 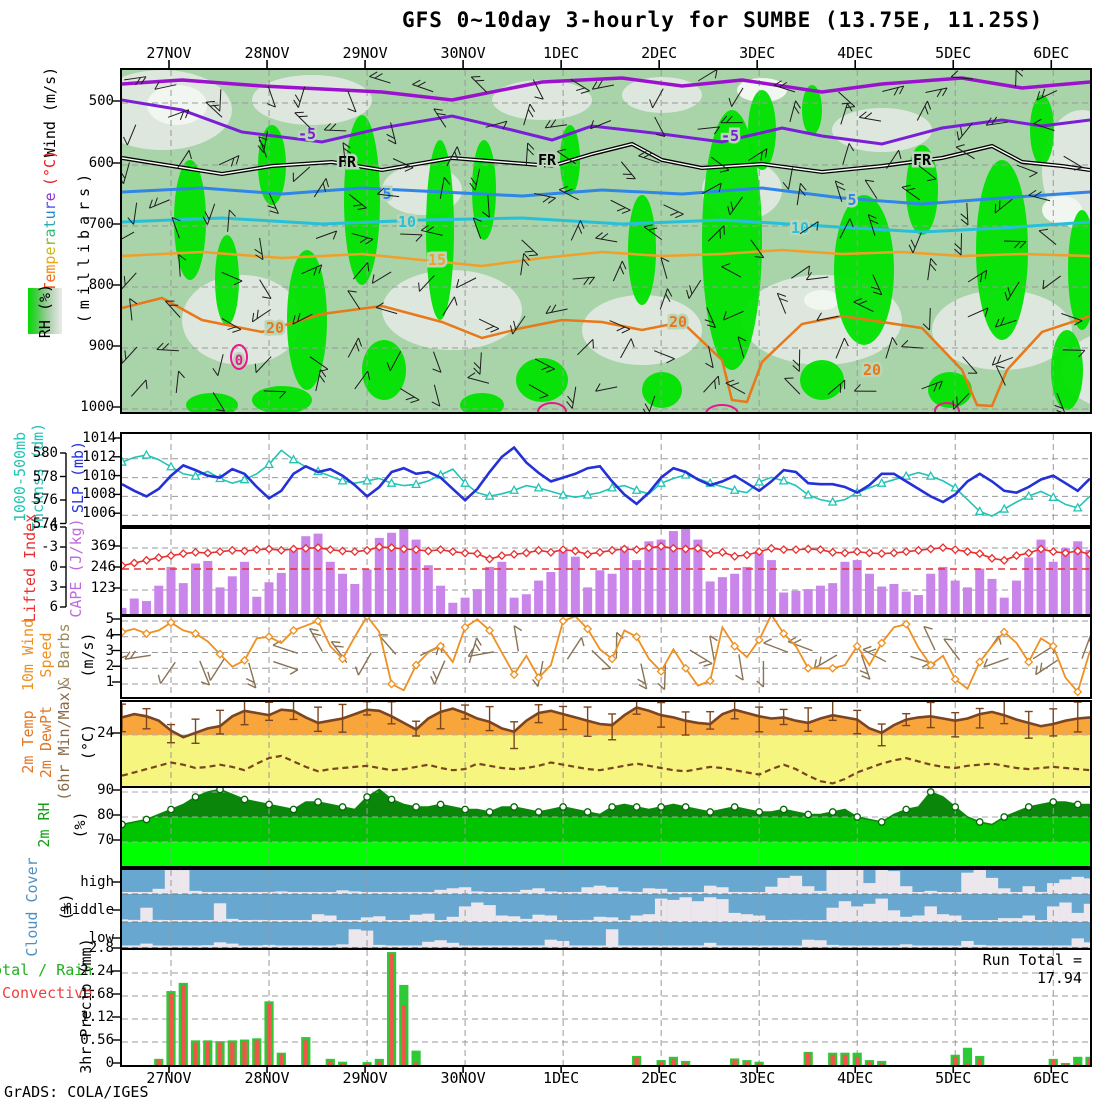 What do you see at coordinates (1051, 1078) in the screenshot?
I see `date-label-bottom: 6DEC` at bounding box center [1051, 1078].